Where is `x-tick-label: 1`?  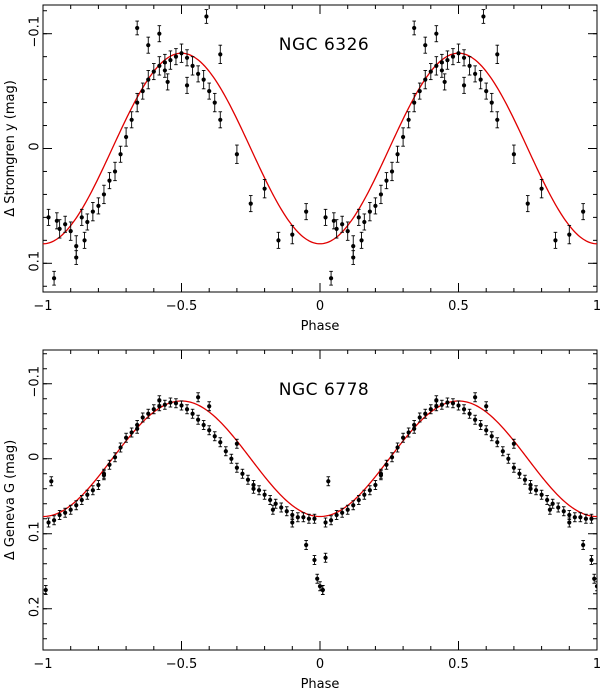 x-tick-label: 1 is located at coordinates (596, 664).